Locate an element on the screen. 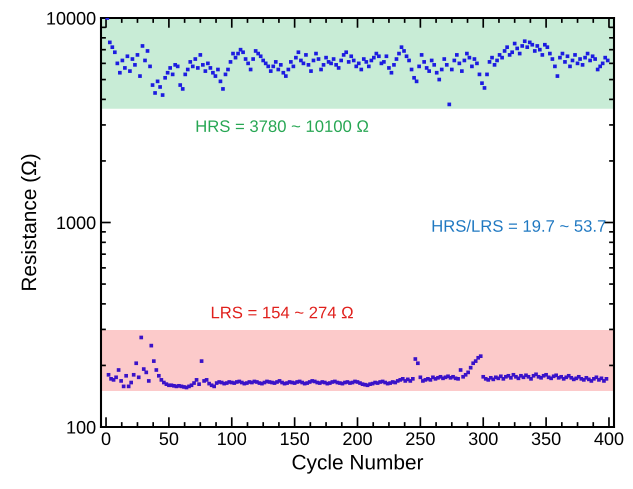 This screenshot has height=489, width=633. x-tick-label: 100 is located at coordinates (232, 439).